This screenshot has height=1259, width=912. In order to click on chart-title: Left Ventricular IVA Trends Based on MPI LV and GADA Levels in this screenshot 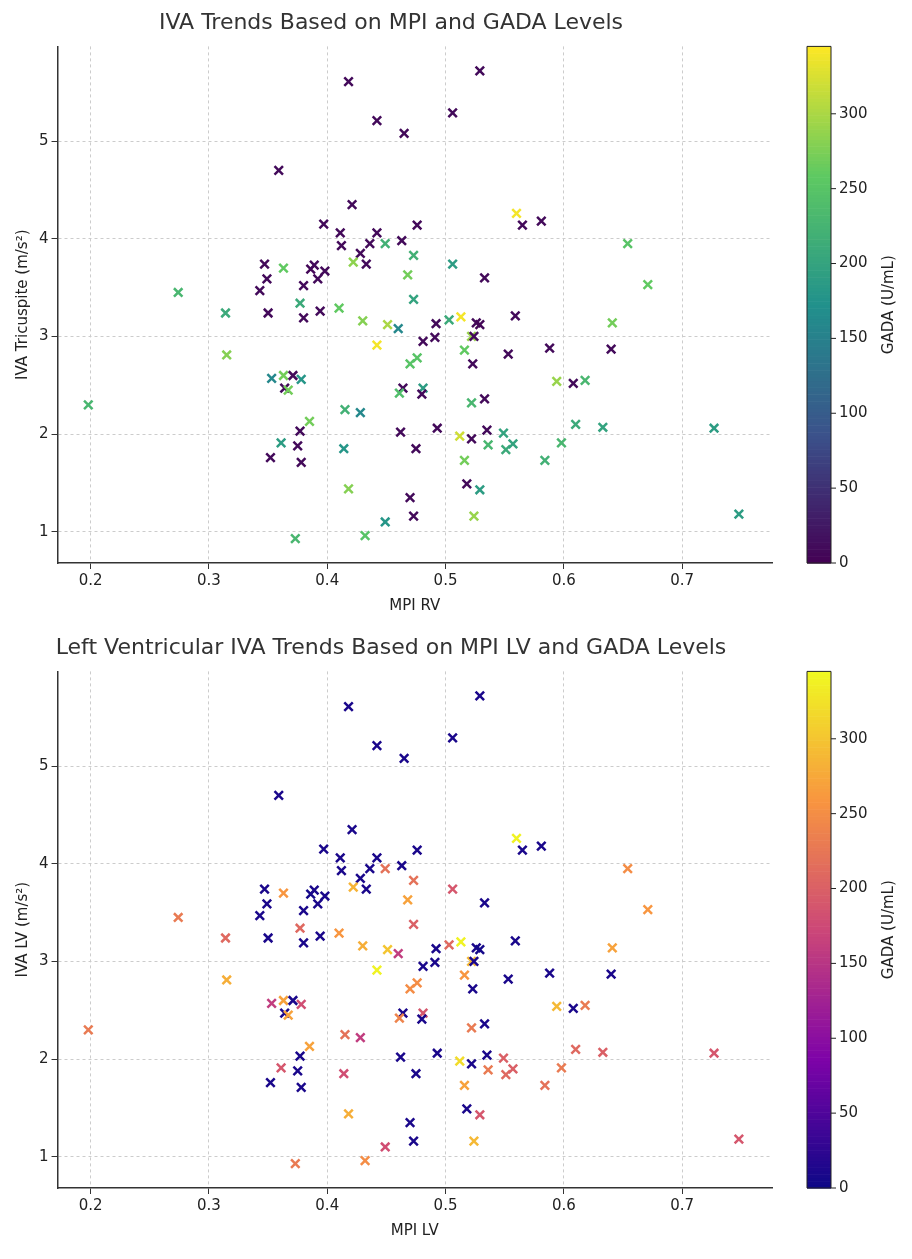, I will do `click(391, 646)`.